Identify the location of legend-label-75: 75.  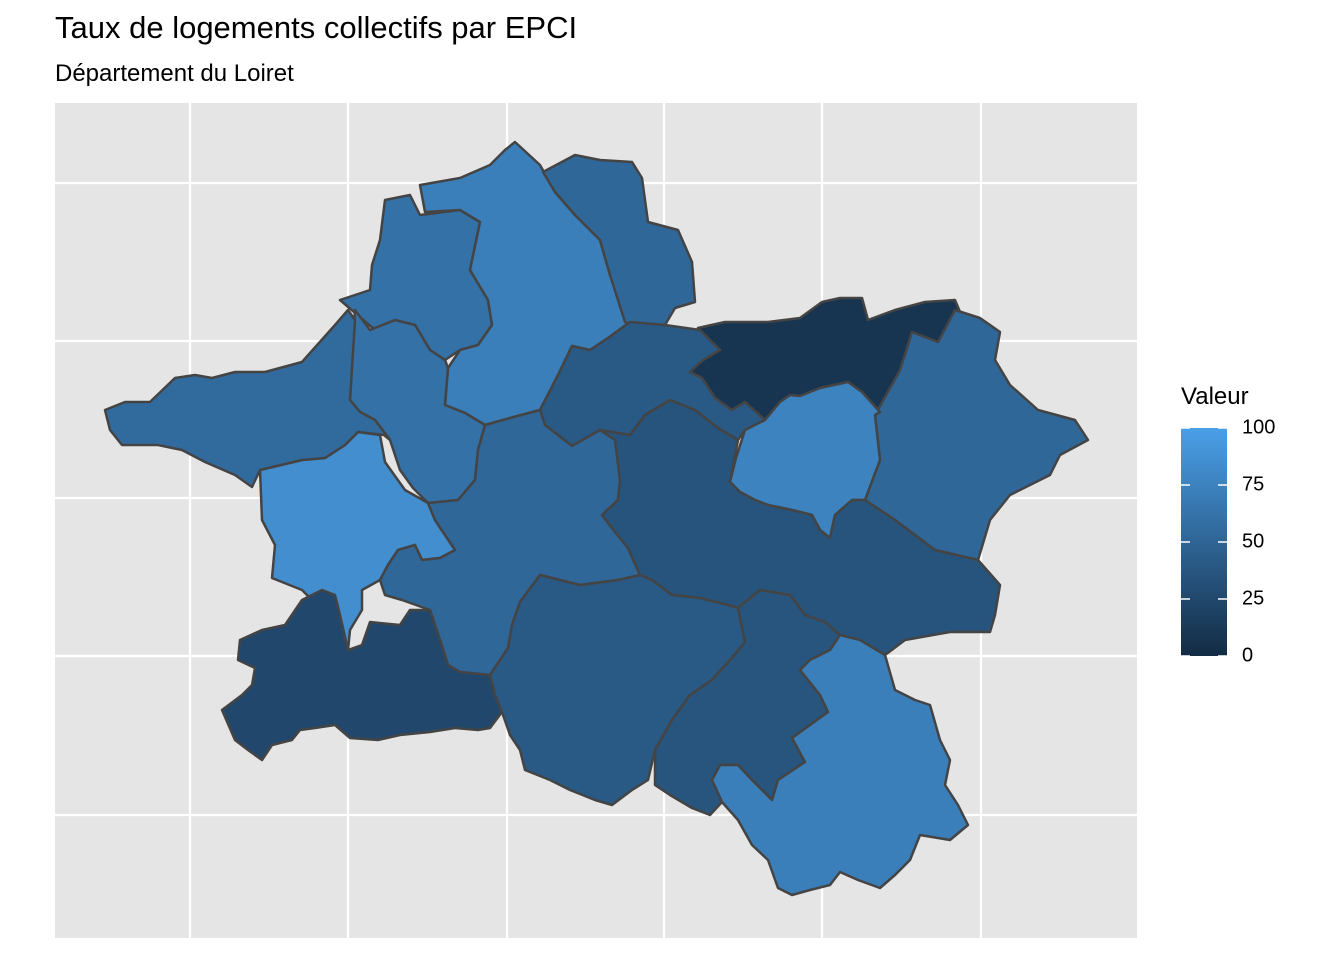
(1253, 484).